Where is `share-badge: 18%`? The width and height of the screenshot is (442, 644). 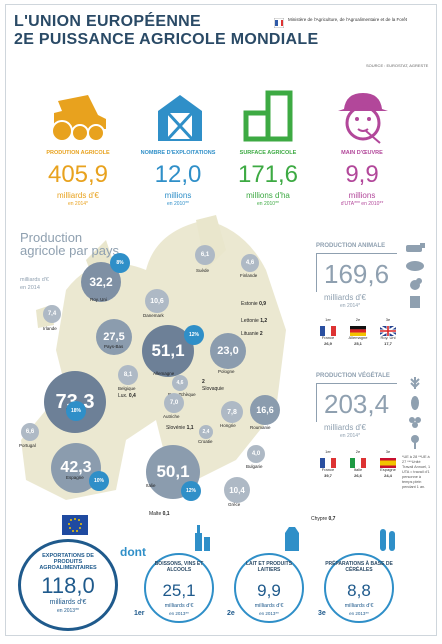 share-badge: 18% is located at coordinates (76, 411).